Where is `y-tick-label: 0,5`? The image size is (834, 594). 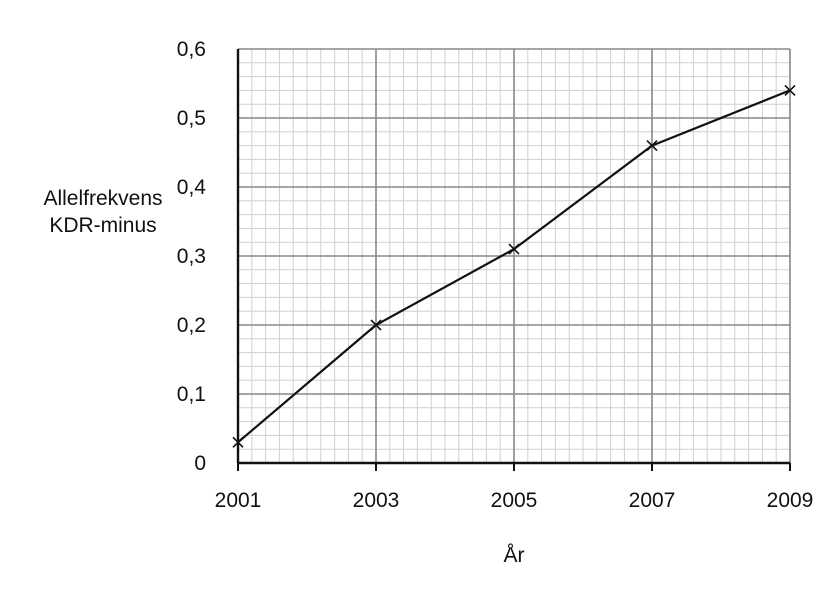
y-tick-label: 0,5 is located at coordinates (191, 118).